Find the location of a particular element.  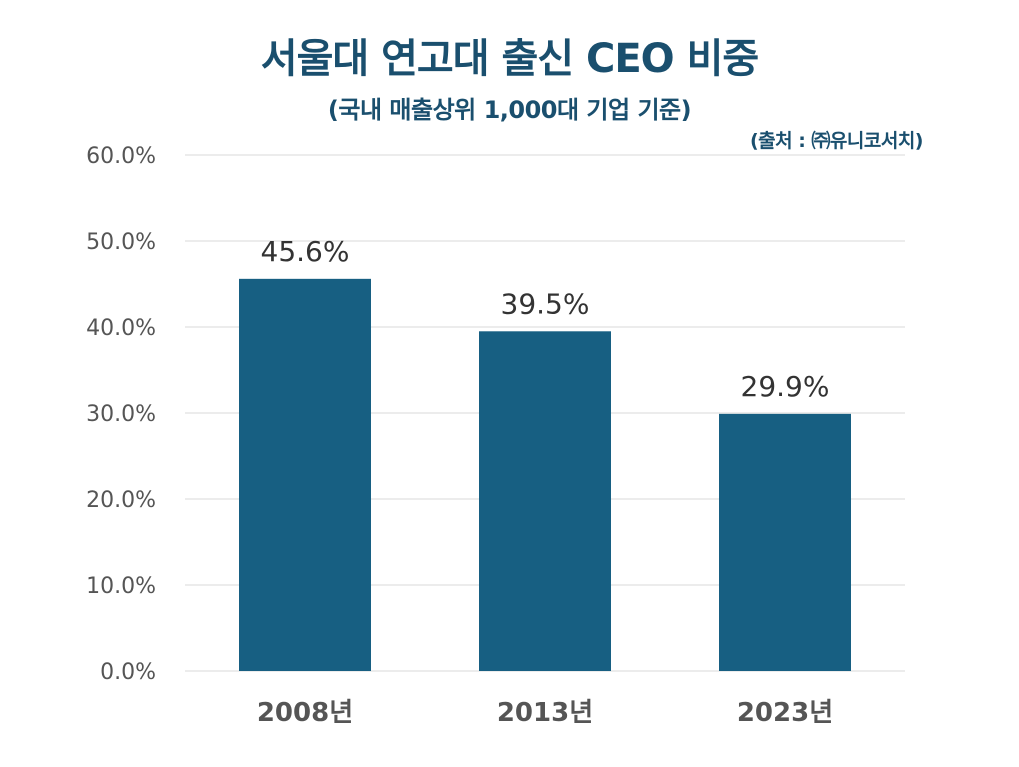

x-tick-label: 2013년 is located at coordinates (545, 713).